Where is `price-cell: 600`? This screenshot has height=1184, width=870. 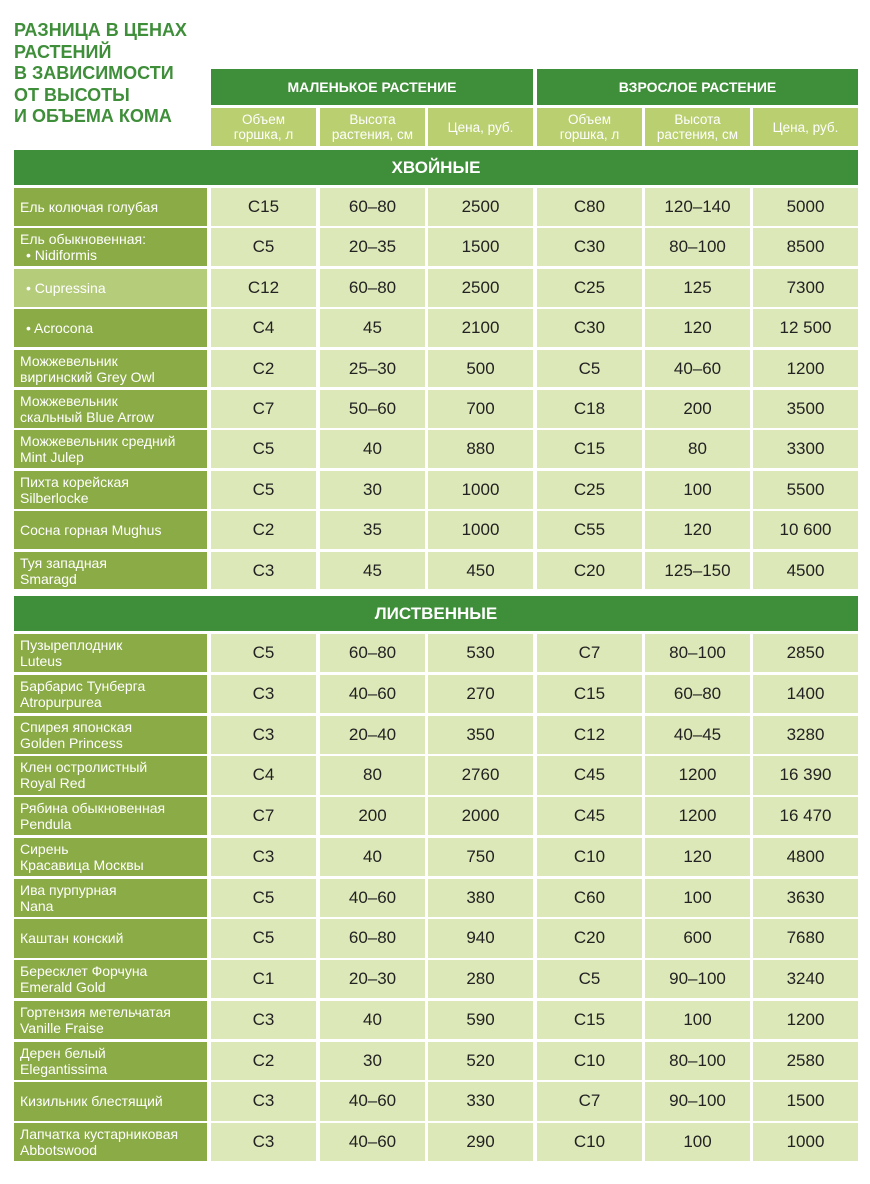 price-cell: 600 is located at coordinates (697, 938).